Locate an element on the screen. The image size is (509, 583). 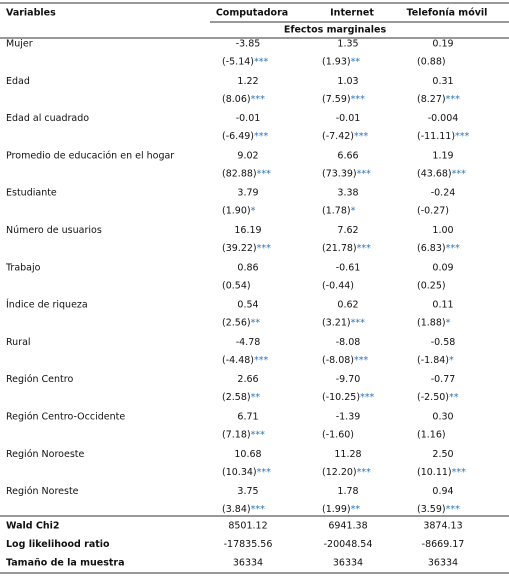
t-stat: (1.93)** is located at coordinates (341, 61).